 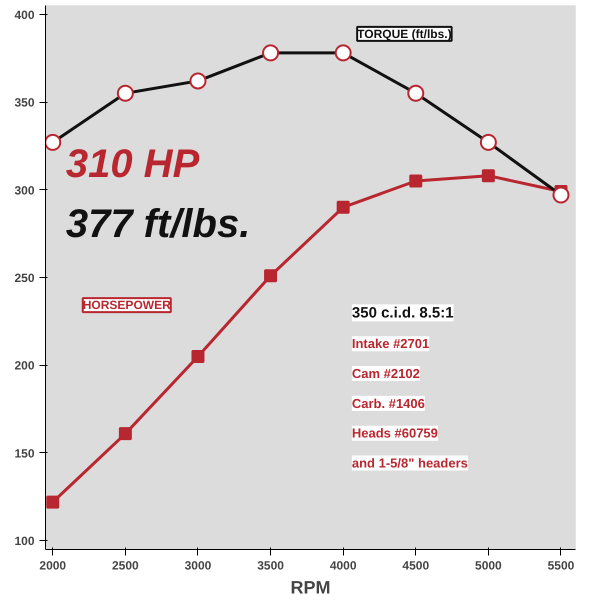 What do you see at coordinates (561, 565) in the screenshot?
I see `x-tick-label: 5500` at bounding box center [561, 565].